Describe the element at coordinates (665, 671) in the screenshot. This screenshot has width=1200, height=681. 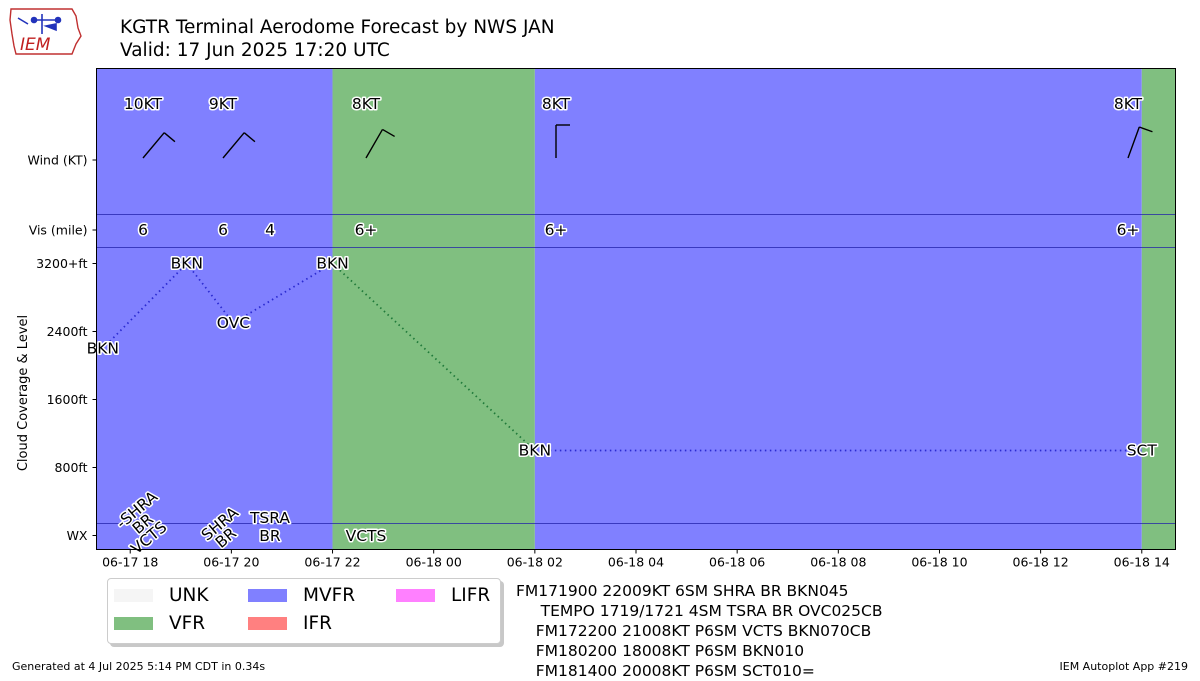
I see `taf-line: FM181400 20008KT P6SM SCT010=` at that location.